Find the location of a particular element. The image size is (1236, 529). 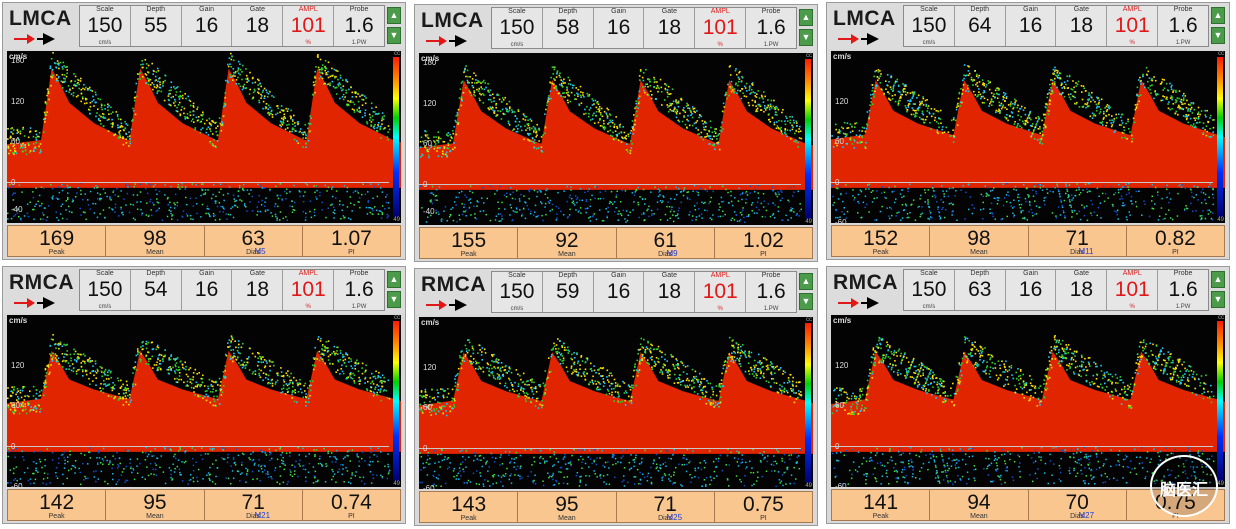

result-value: 98 is located at coordinates (979, 238).